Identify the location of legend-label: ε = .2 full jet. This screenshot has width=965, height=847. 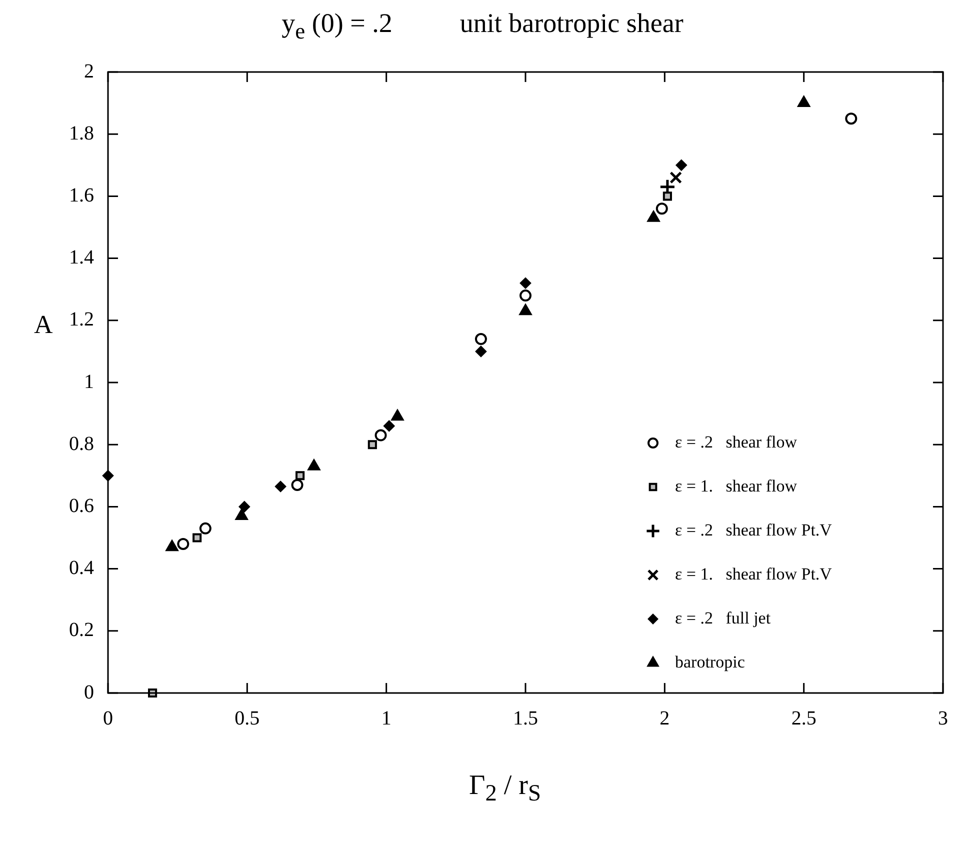
(723, 618).